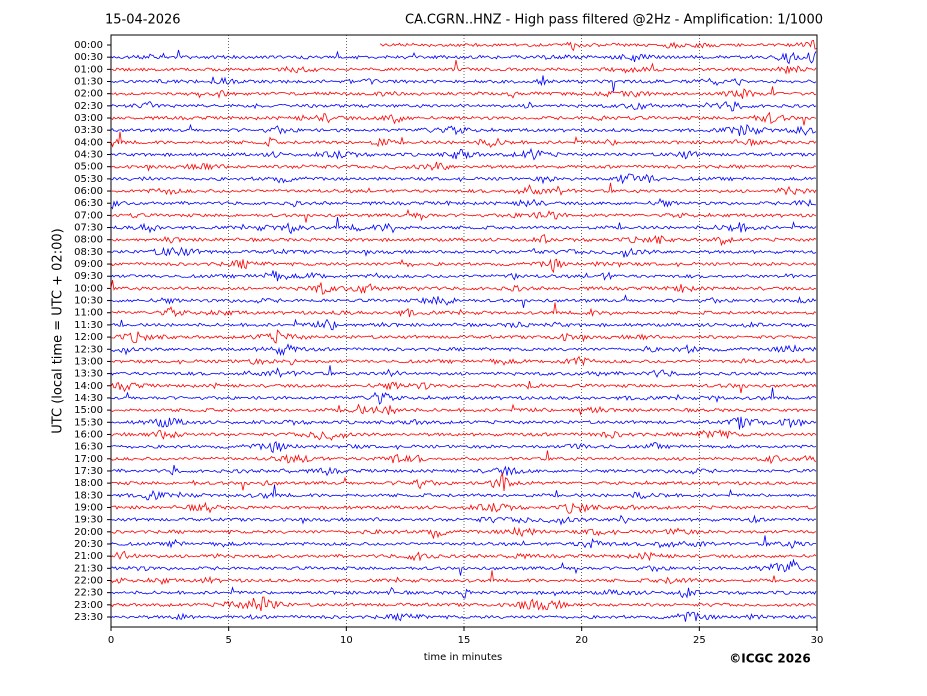  What do you see at coordinates (88, 252) in the screenshot?
I see `y-tick-label: 08:30` at bounding box center [88, 252].